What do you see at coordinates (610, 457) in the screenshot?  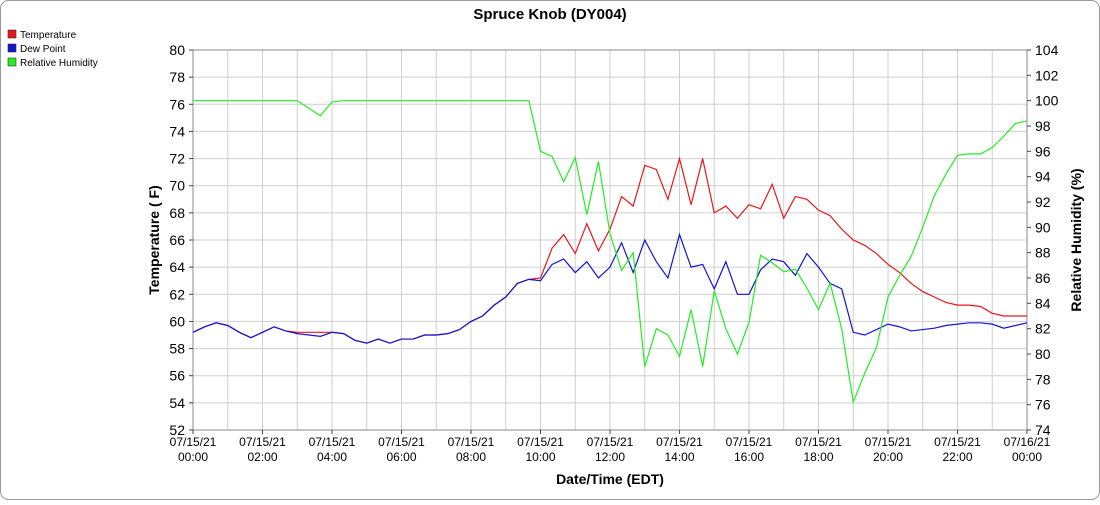 I see `x-tick-label: 12:00` at bounding box center [610, 457].